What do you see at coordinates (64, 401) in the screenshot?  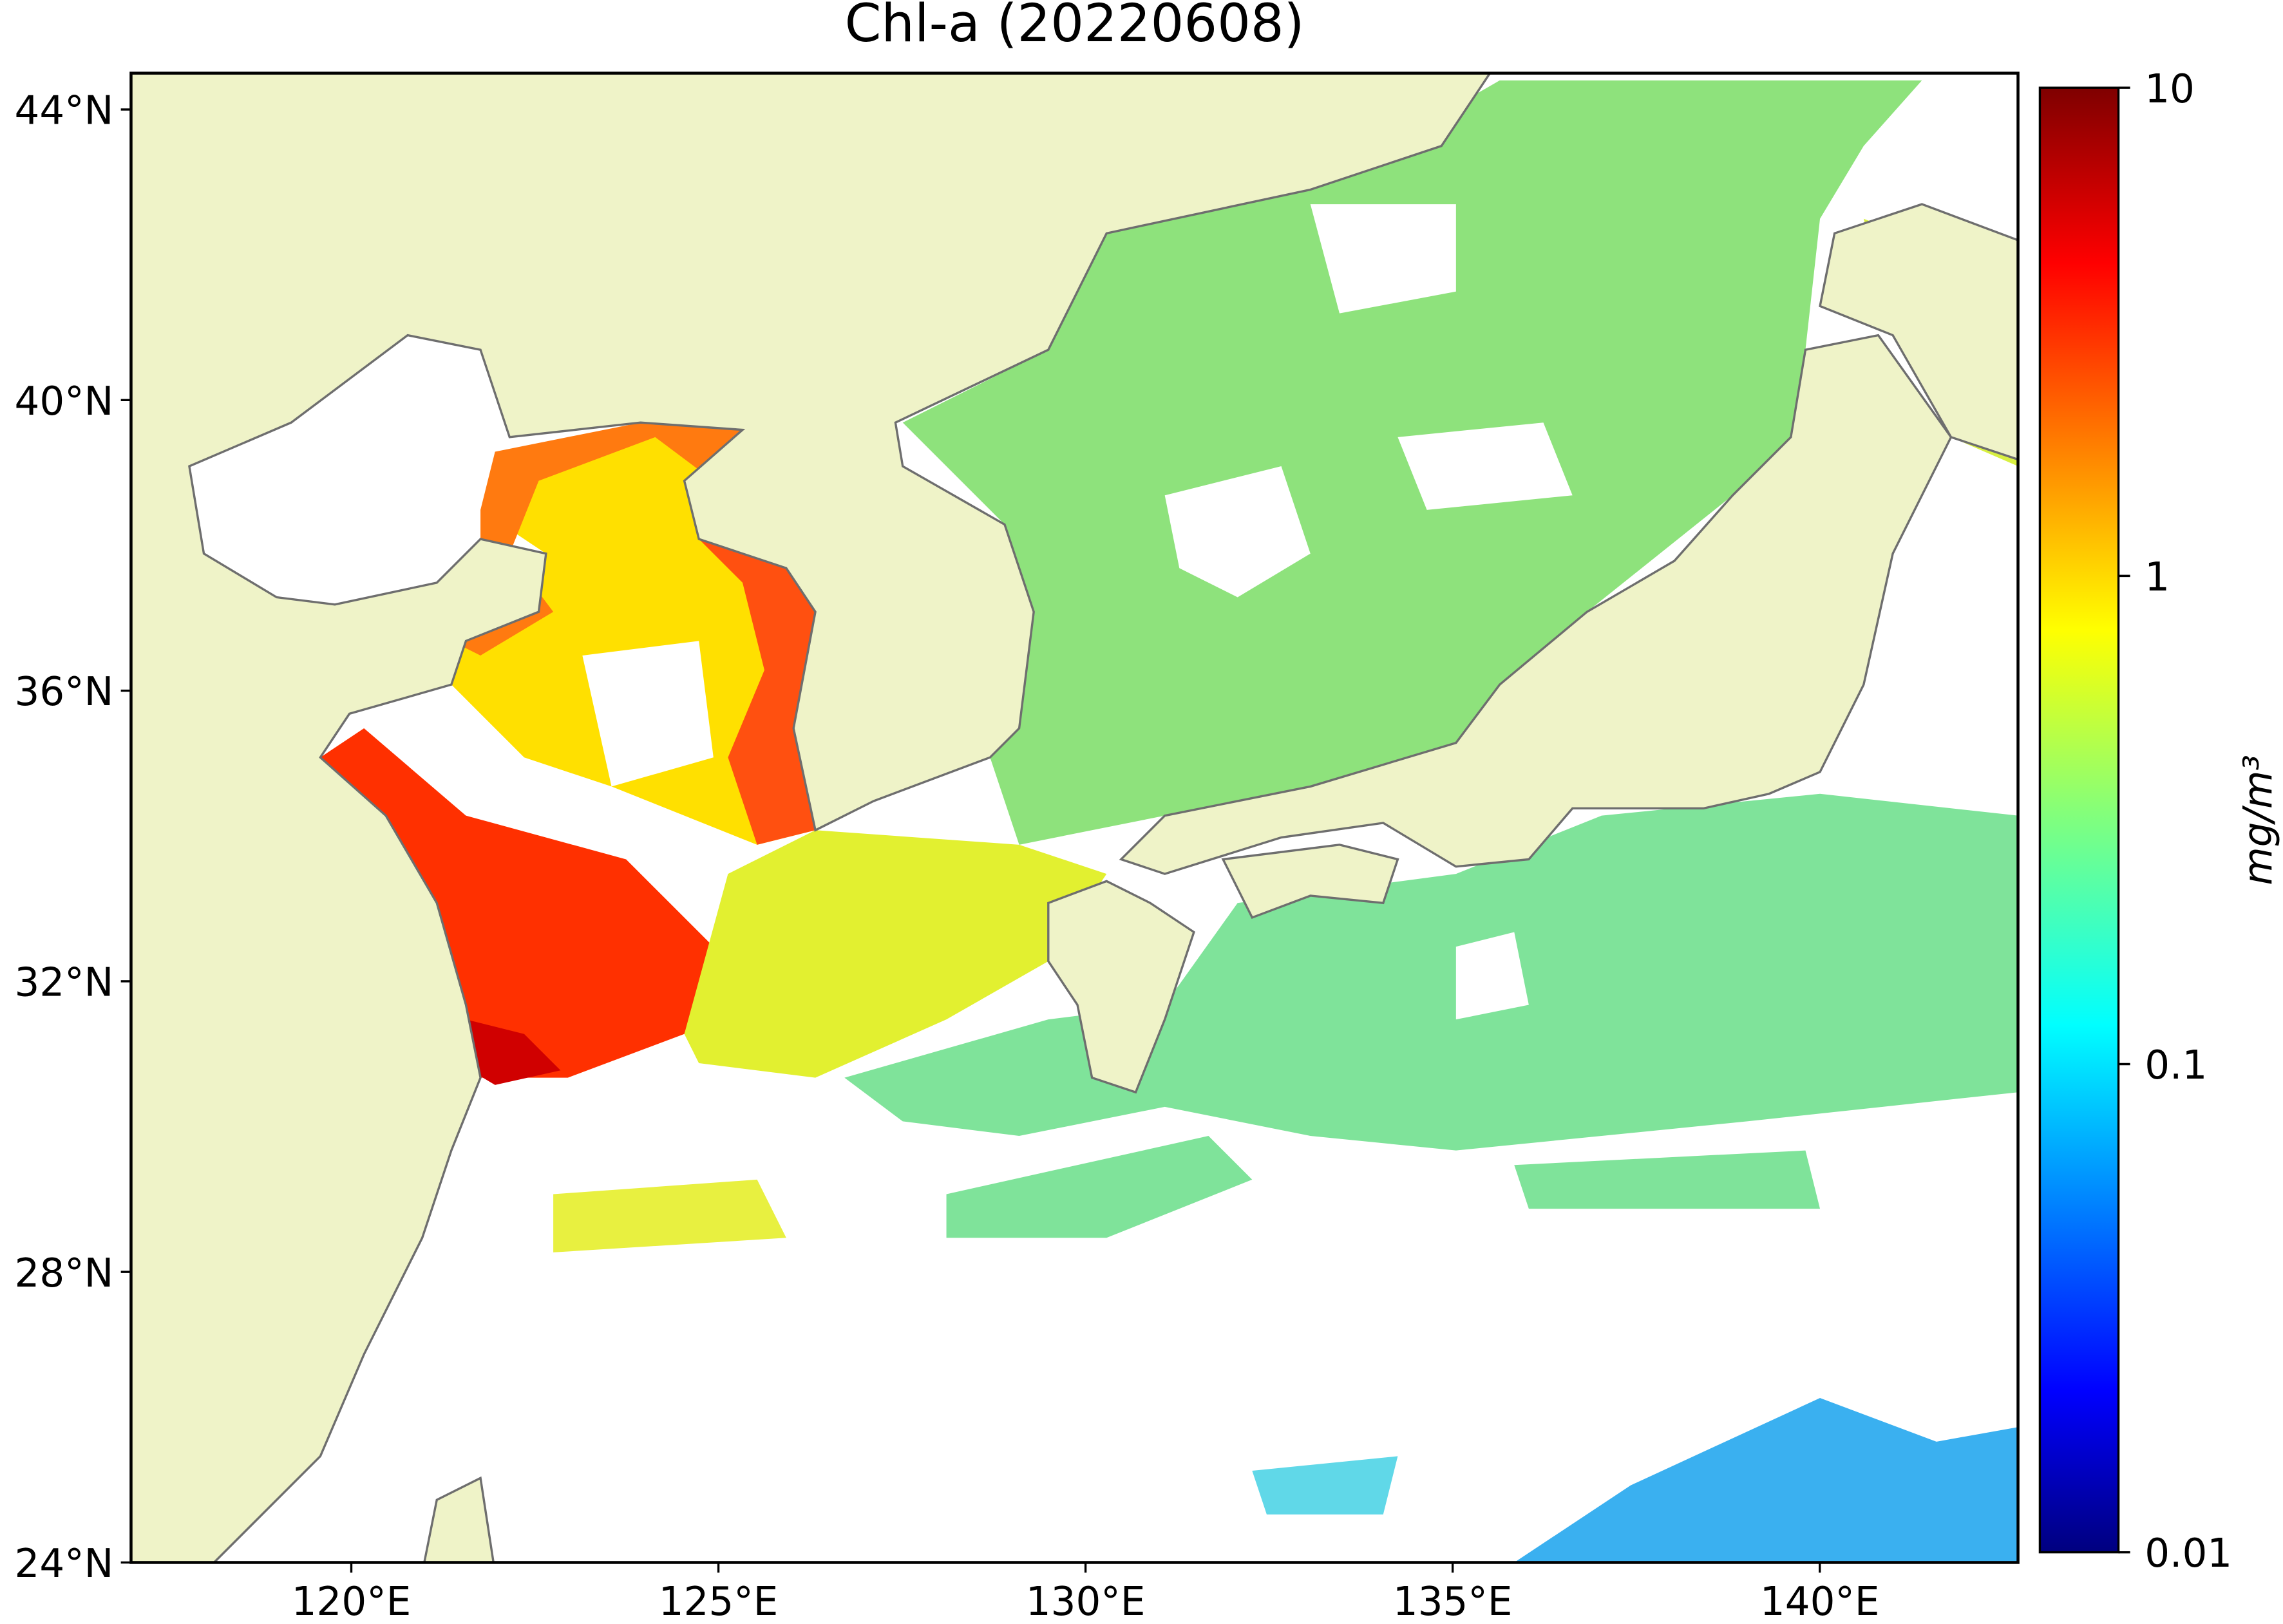 I see `y-tick-label: 40°N` at bounding box center [64, 401].